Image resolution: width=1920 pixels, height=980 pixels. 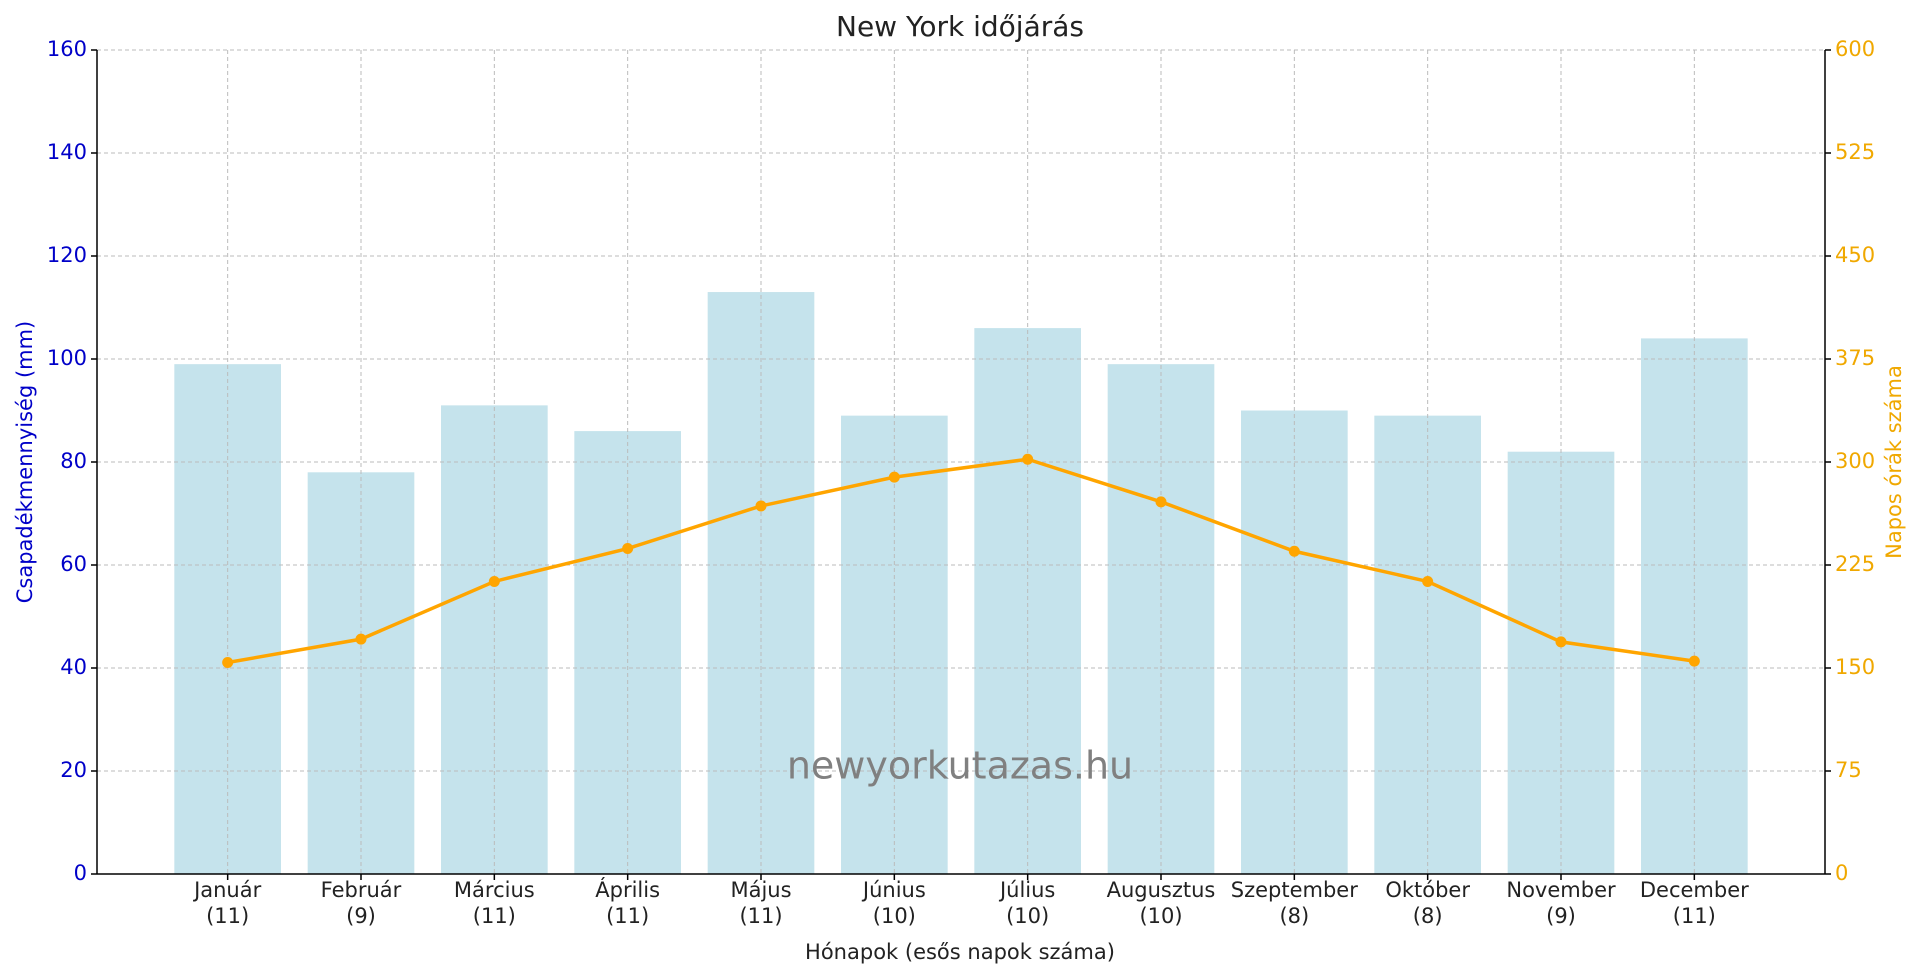 I want to click on x-tick-label: Október, so click(x=1427, y=890).